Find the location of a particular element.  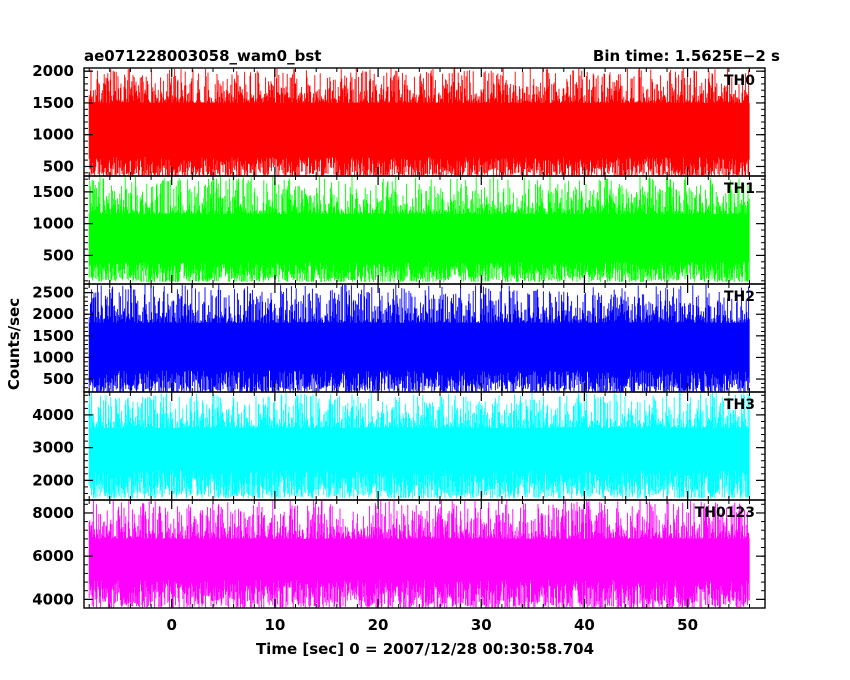

panel-label: TH0123 is located at coordinates (725, 513).